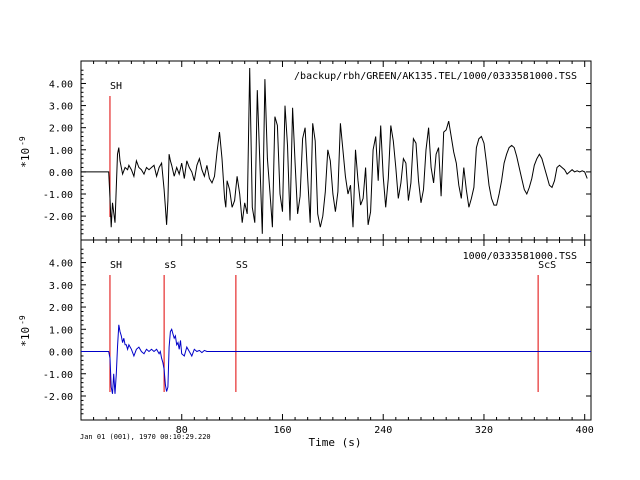 Image resolution: width=640 pixels, height=480 pixels. What do you see at coordinates (61, 286) in the screenshot?
I see `bottom-ytick-label: 3.00` at bounding box center [61, 286].